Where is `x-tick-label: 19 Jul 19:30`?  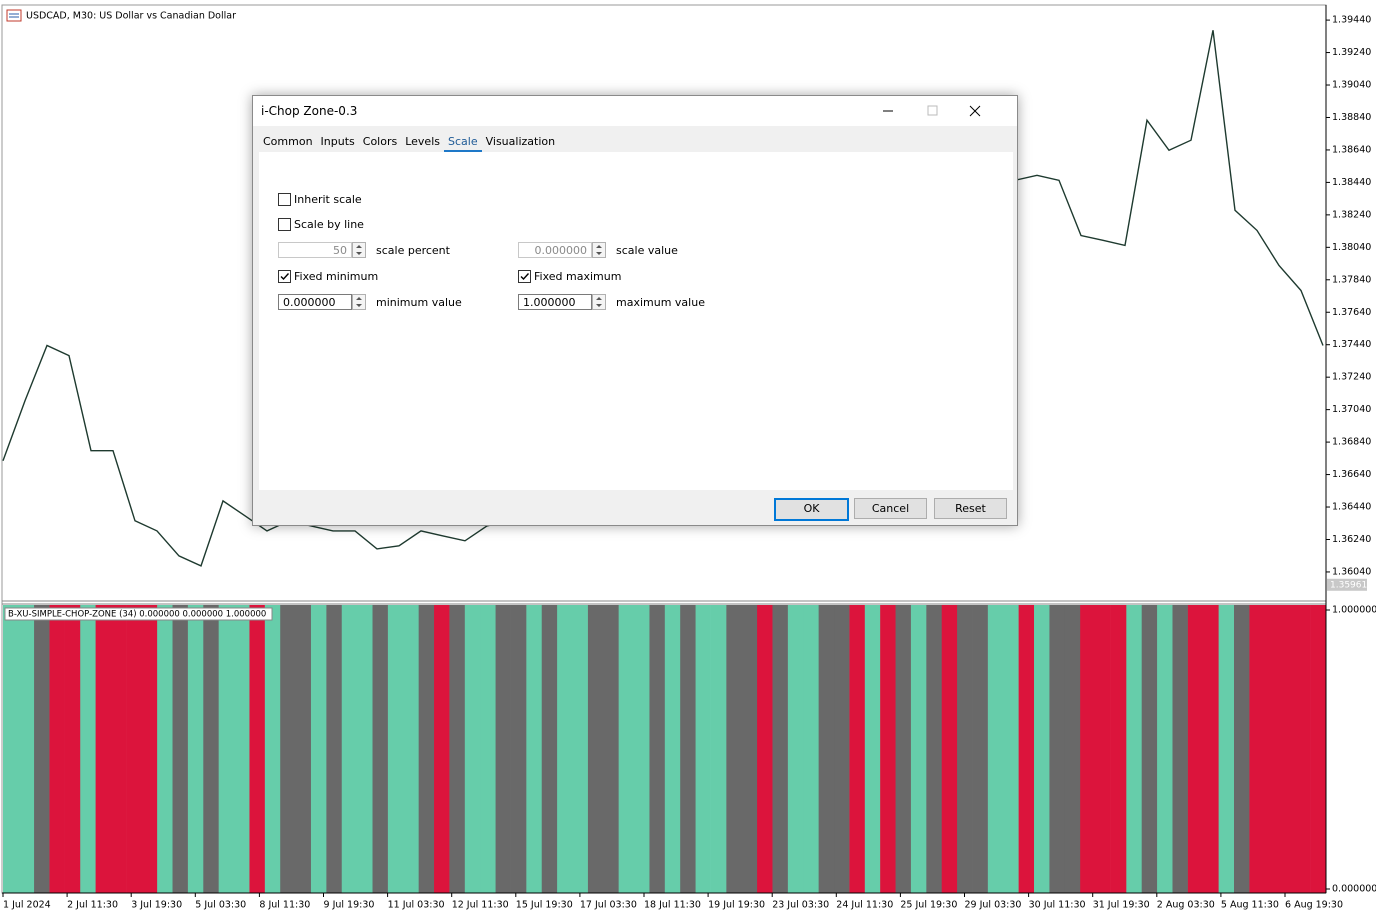 x-tick-label: 19 Jul 19:30 is located at coordinates (736, 905).